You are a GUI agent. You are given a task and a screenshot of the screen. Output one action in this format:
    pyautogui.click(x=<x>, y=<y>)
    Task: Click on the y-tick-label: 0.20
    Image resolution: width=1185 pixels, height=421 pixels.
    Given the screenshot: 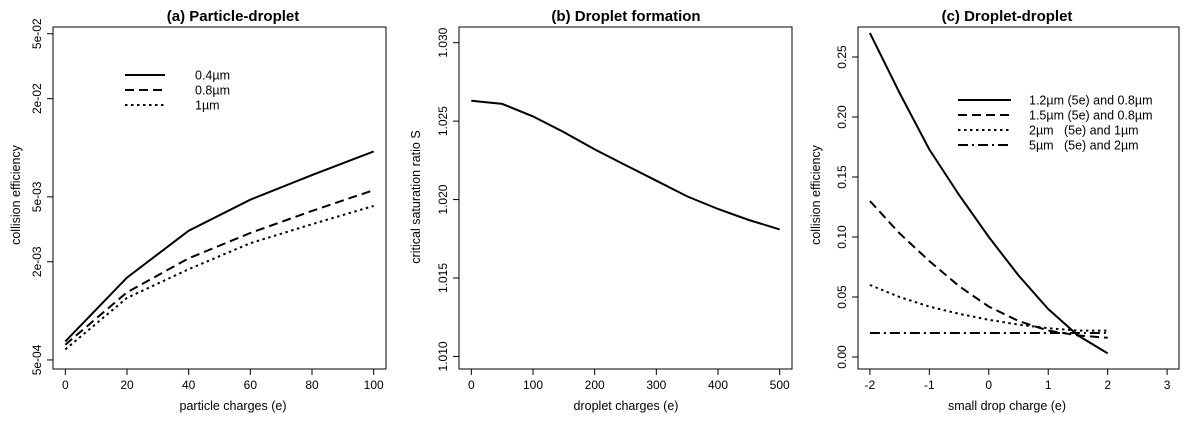 What is the action you would take?
    pyautogui.click(x=842, y=117)
    